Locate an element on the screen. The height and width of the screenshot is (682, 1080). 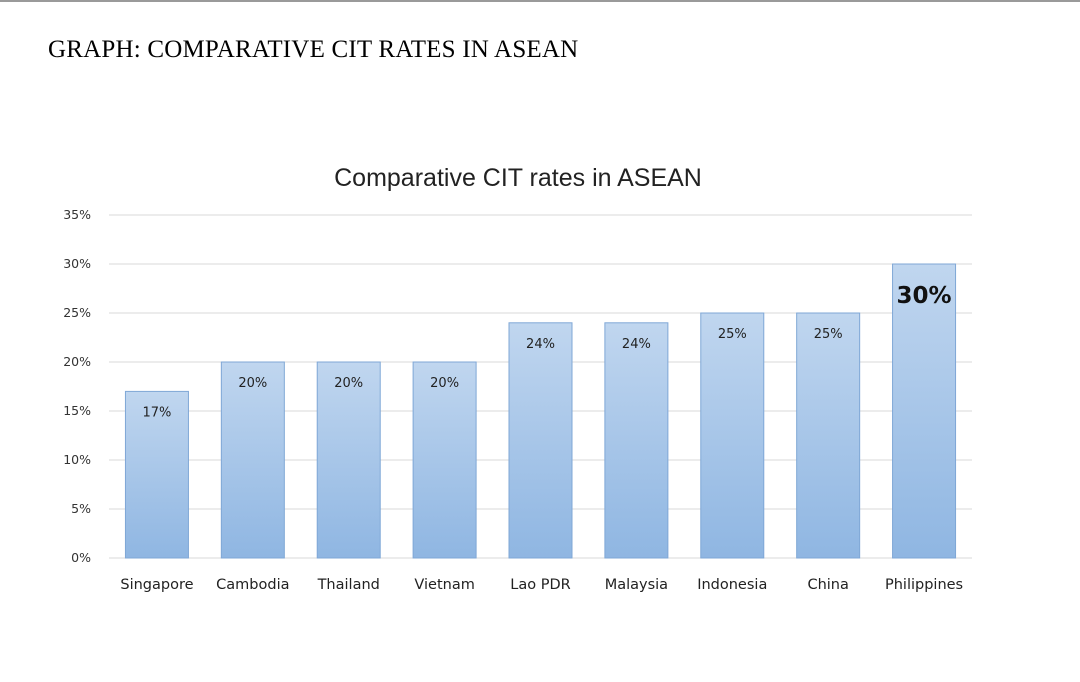
chart-title: Comparative CIT rates in ASEAN is located at coordinates (518, 178).